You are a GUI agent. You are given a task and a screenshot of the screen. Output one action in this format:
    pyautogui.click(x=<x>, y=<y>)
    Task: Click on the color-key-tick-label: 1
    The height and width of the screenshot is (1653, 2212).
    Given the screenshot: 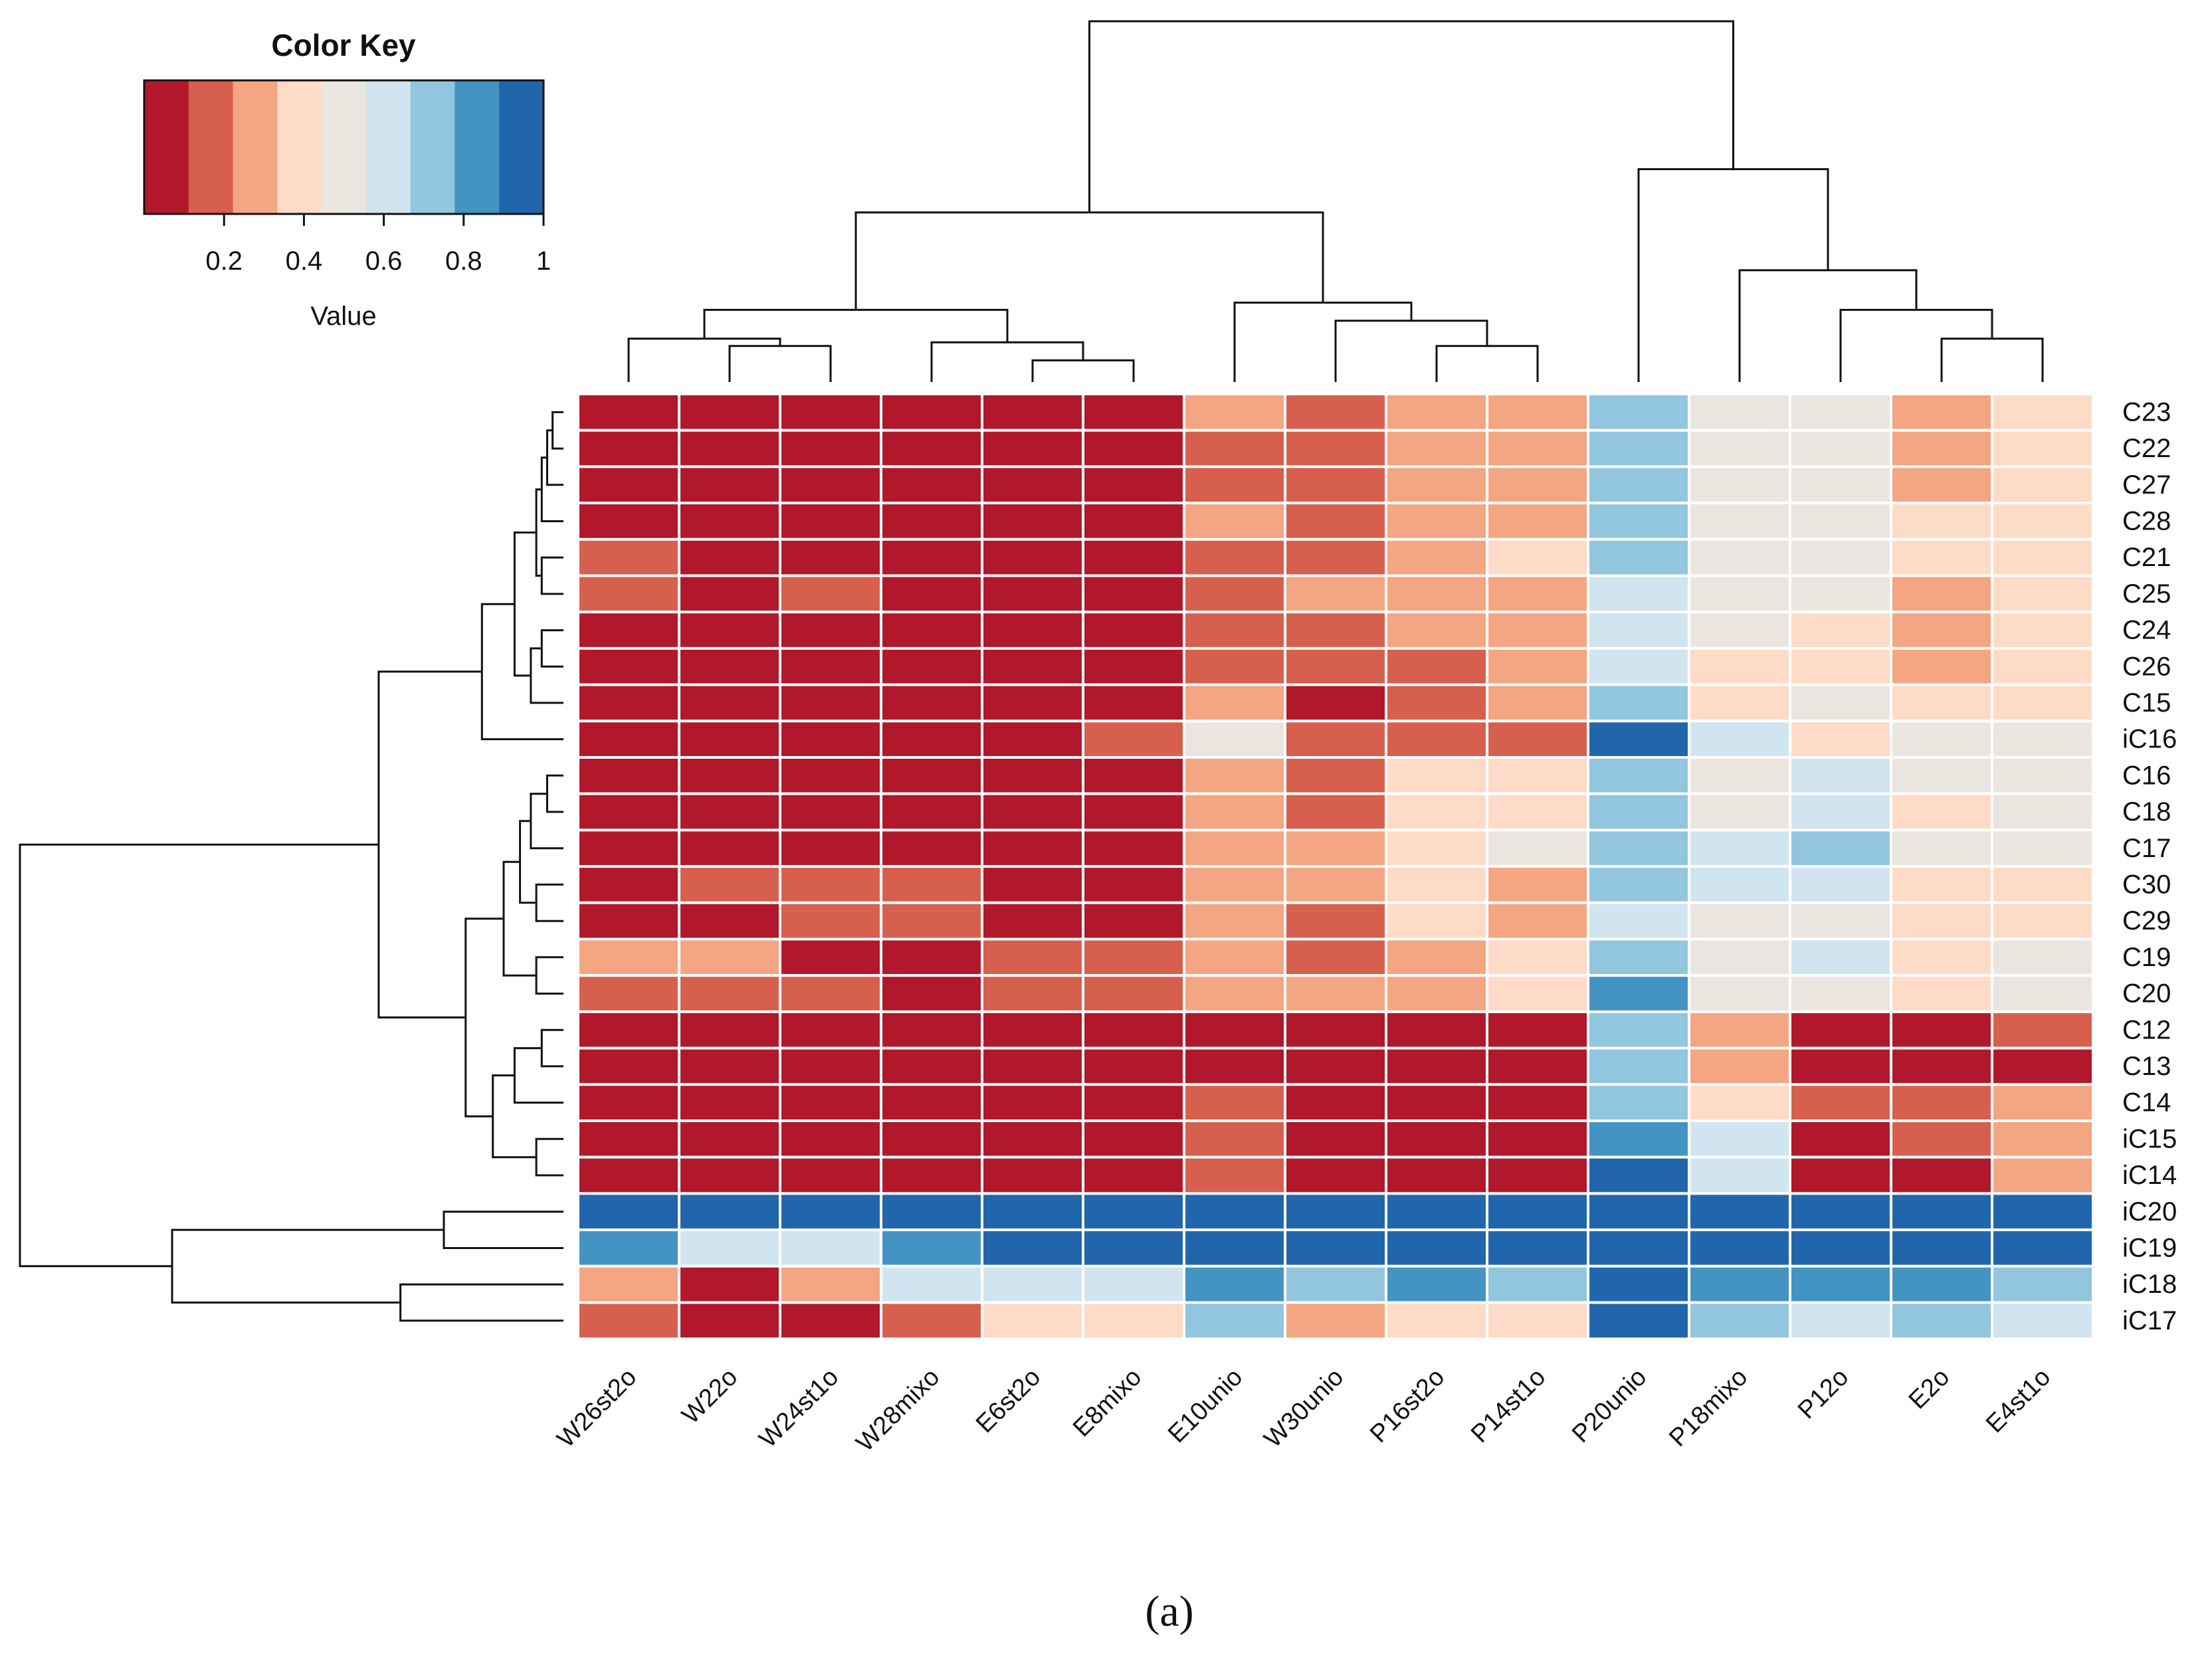 What is the action you would take?
    pyautogui.click(x=544, y=261)
    